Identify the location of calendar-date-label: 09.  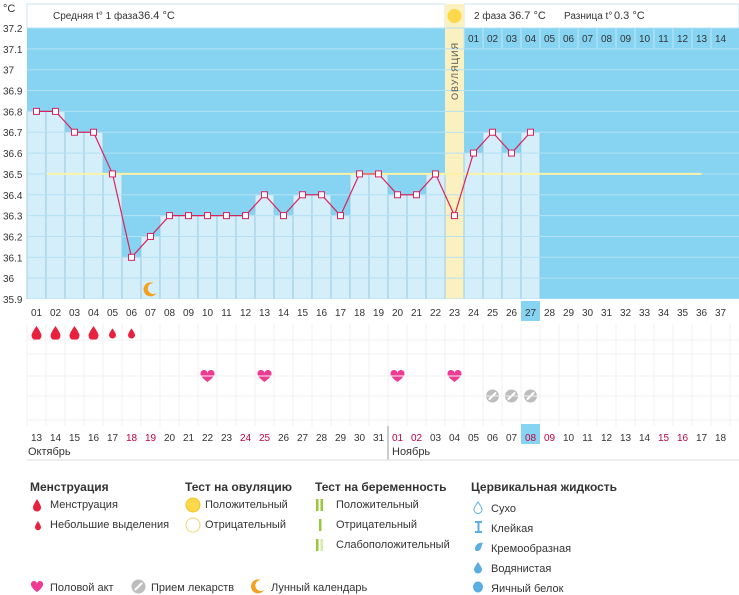
(550, 438).